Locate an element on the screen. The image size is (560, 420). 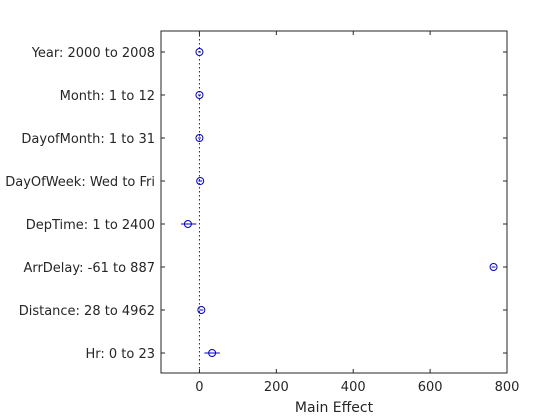
x-tick-label-0: 0 is located at coordinates (199, 387).